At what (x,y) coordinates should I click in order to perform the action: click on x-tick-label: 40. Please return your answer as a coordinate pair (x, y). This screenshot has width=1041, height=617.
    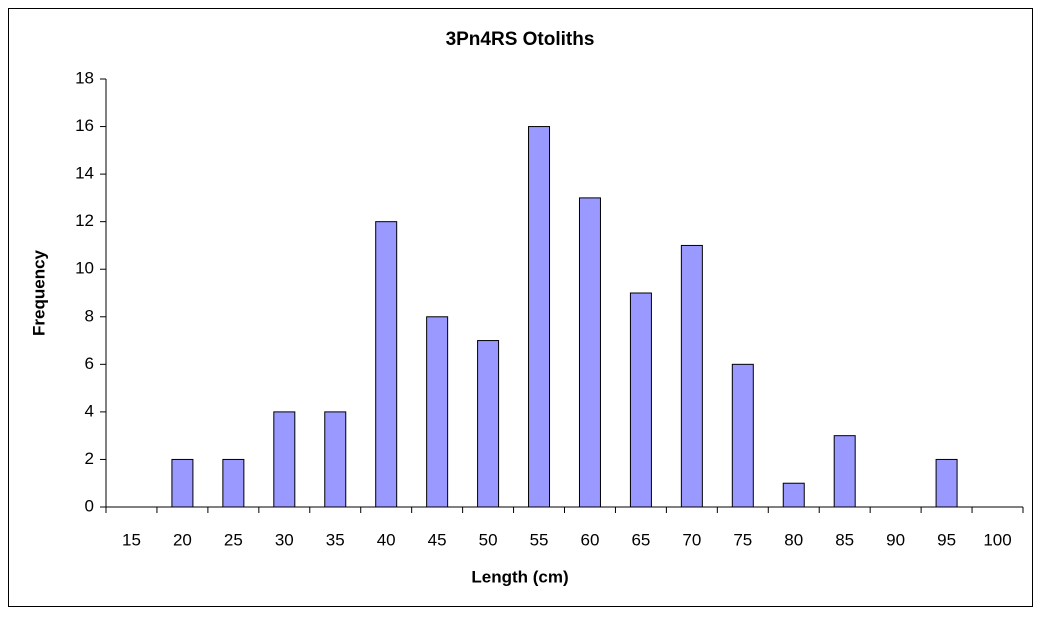
    Looking at the image, I should click on (386, 539).